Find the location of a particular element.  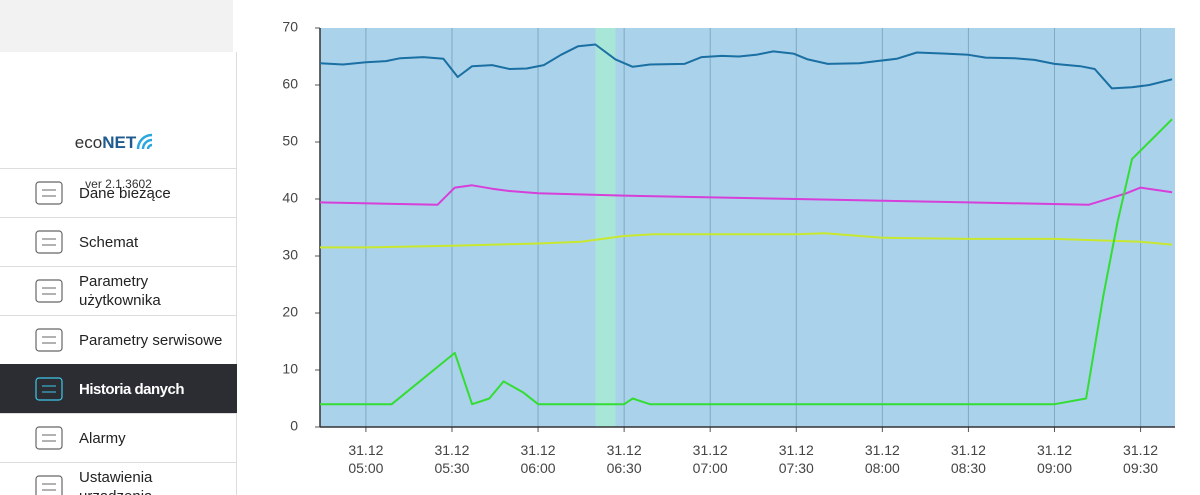

logo: ecoNET is located at coordinates (118, 142).